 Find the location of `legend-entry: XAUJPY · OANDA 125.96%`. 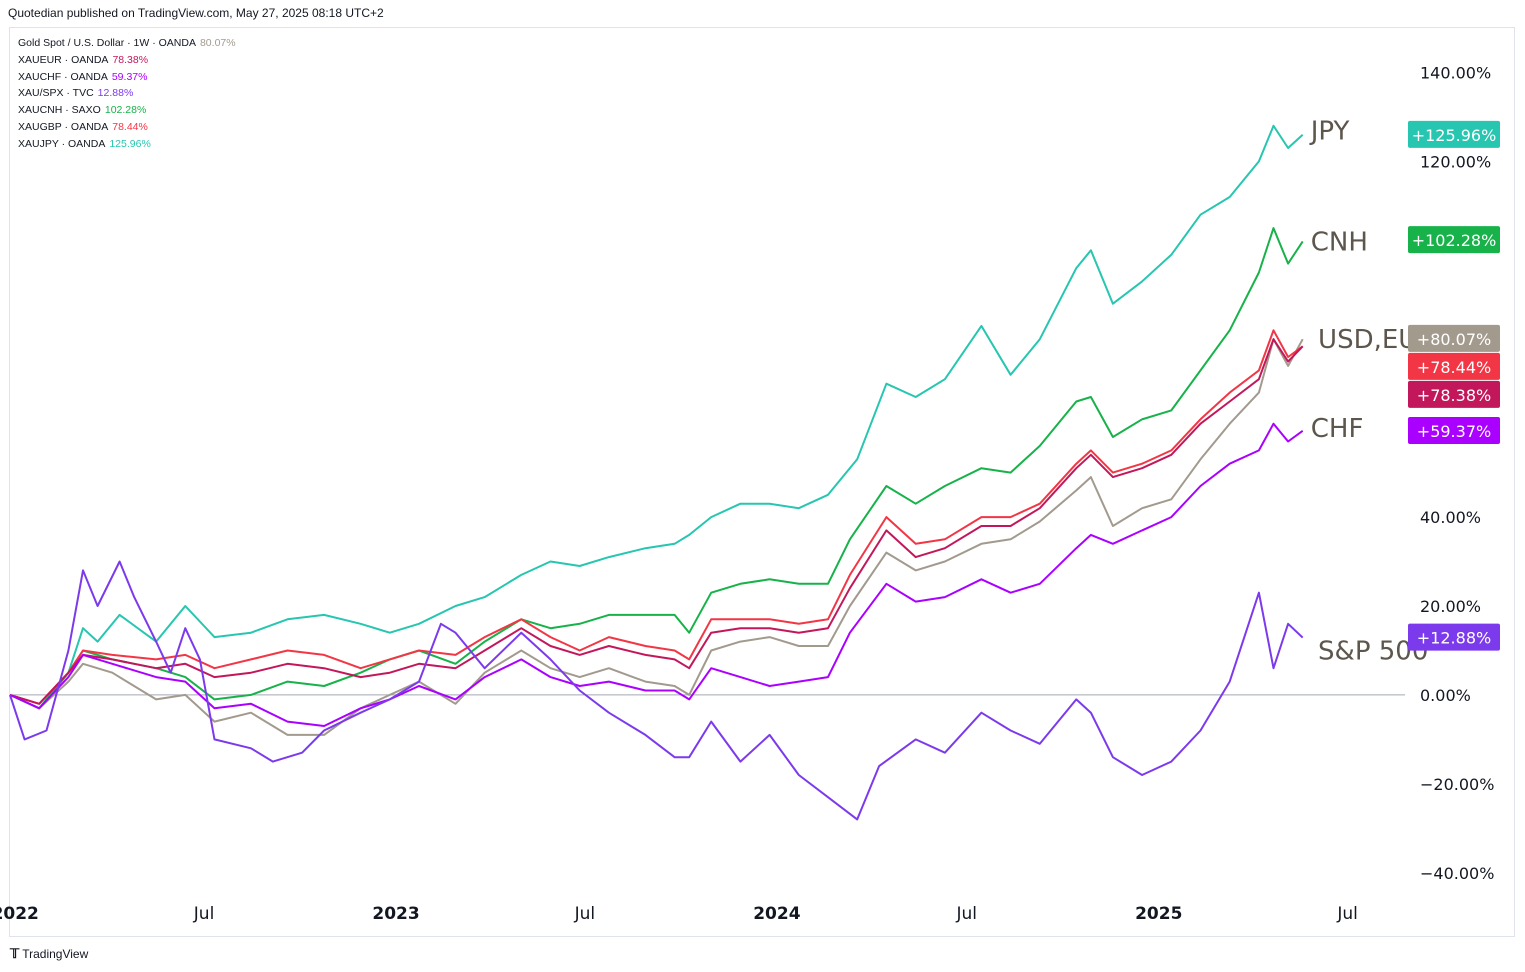

legend-entry: XAUJPY · OANDA 125.96% is located at coordinates (127, 144).